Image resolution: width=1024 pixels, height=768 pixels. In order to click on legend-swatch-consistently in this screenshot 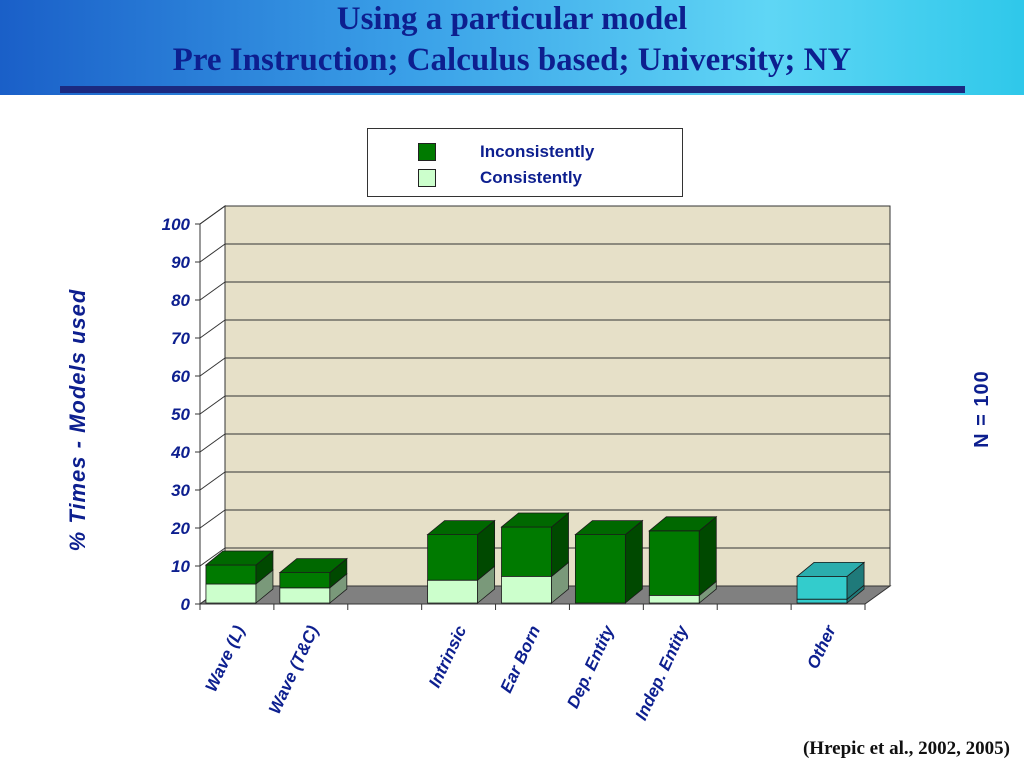, I will do `click(427, 178)`.